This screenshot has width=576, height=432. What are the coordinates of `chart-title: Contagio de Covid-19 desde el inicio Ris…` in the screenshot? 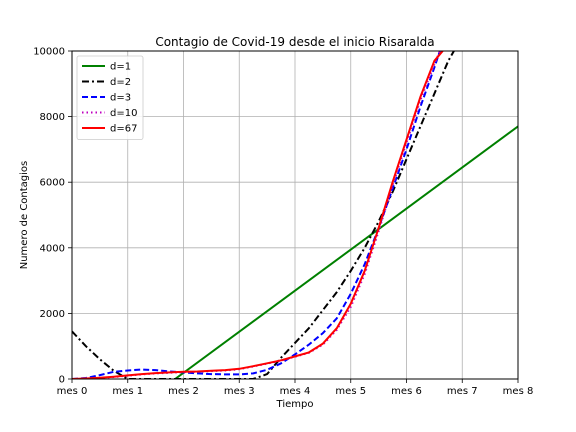 It's located at (294, 42).